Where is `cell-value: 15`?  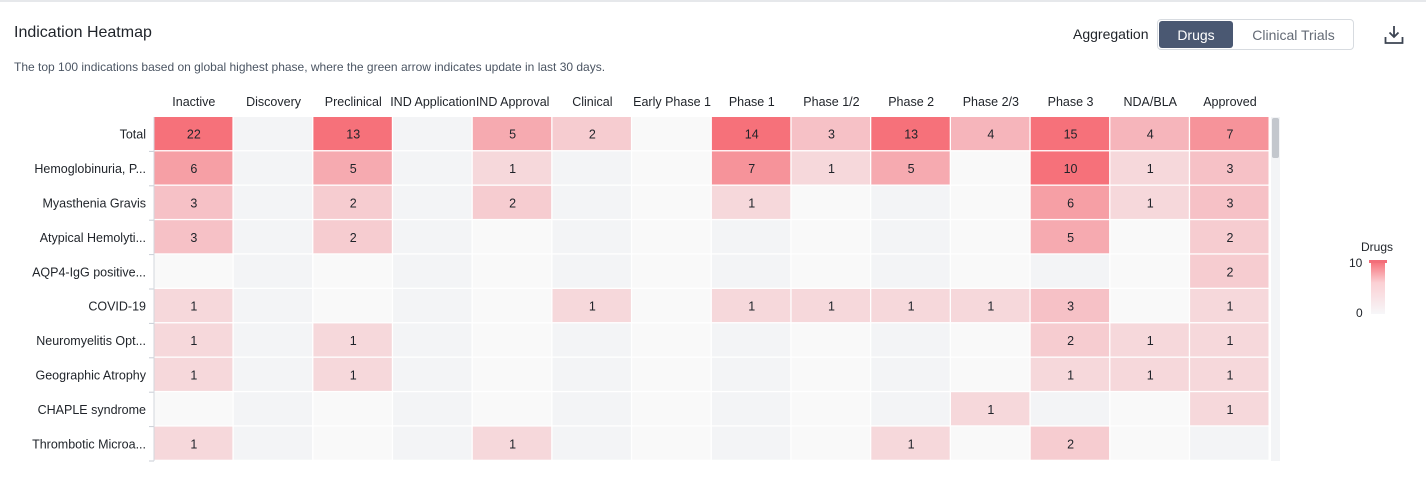
cell-value: 15 is located at coordinates (1071, 135).